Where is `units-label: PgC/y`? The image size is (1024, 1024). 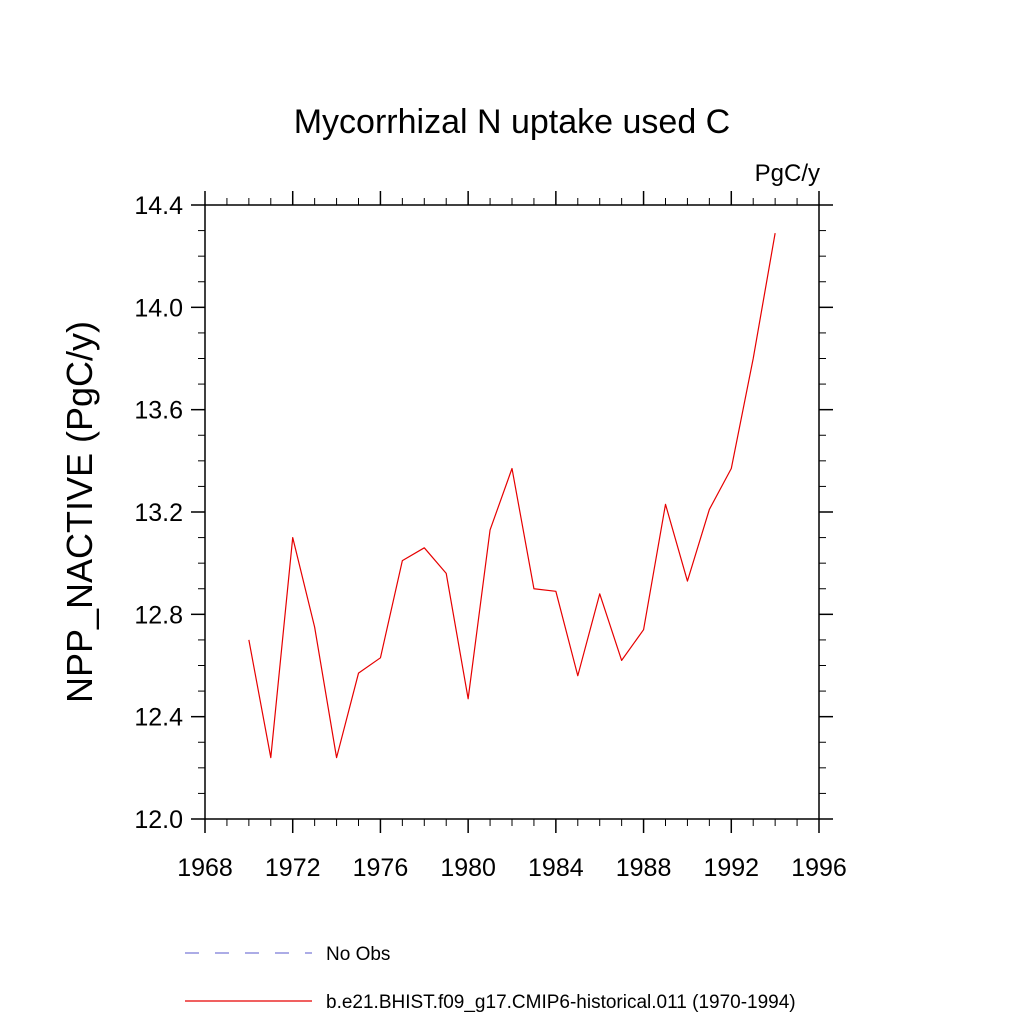 units-label: PgC/y is located at coordinates (787, 173).